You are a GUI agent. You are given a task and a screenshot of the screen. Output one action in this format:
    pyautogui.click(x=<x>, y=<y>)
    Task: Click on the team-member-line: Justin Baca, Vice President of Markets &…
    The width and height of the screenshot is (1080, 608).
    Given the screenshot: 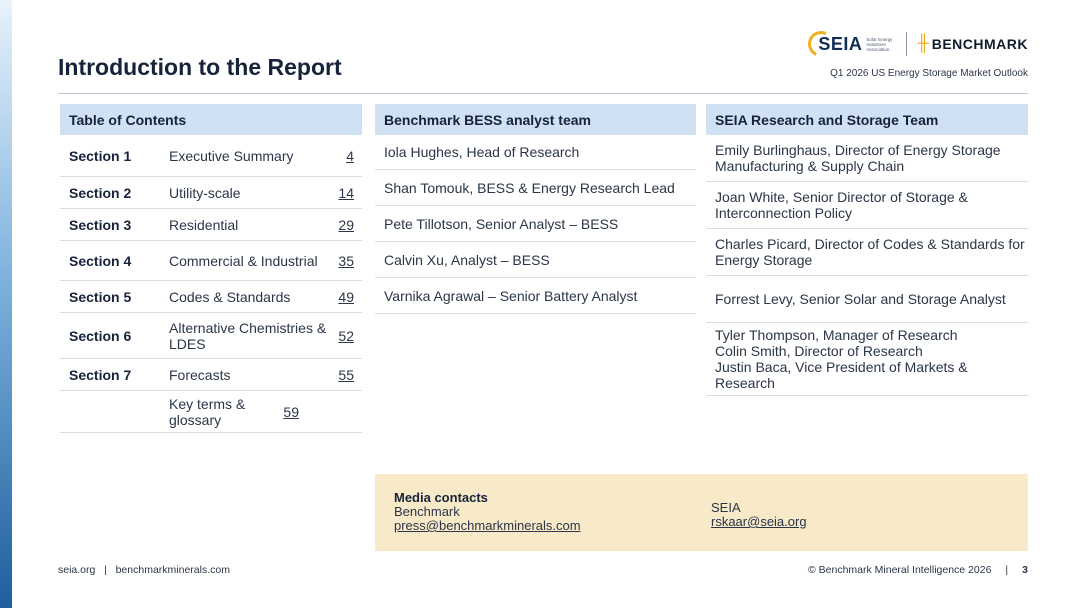 What is the action you would take?
    pyautogui.click(x=841, y=375)
    